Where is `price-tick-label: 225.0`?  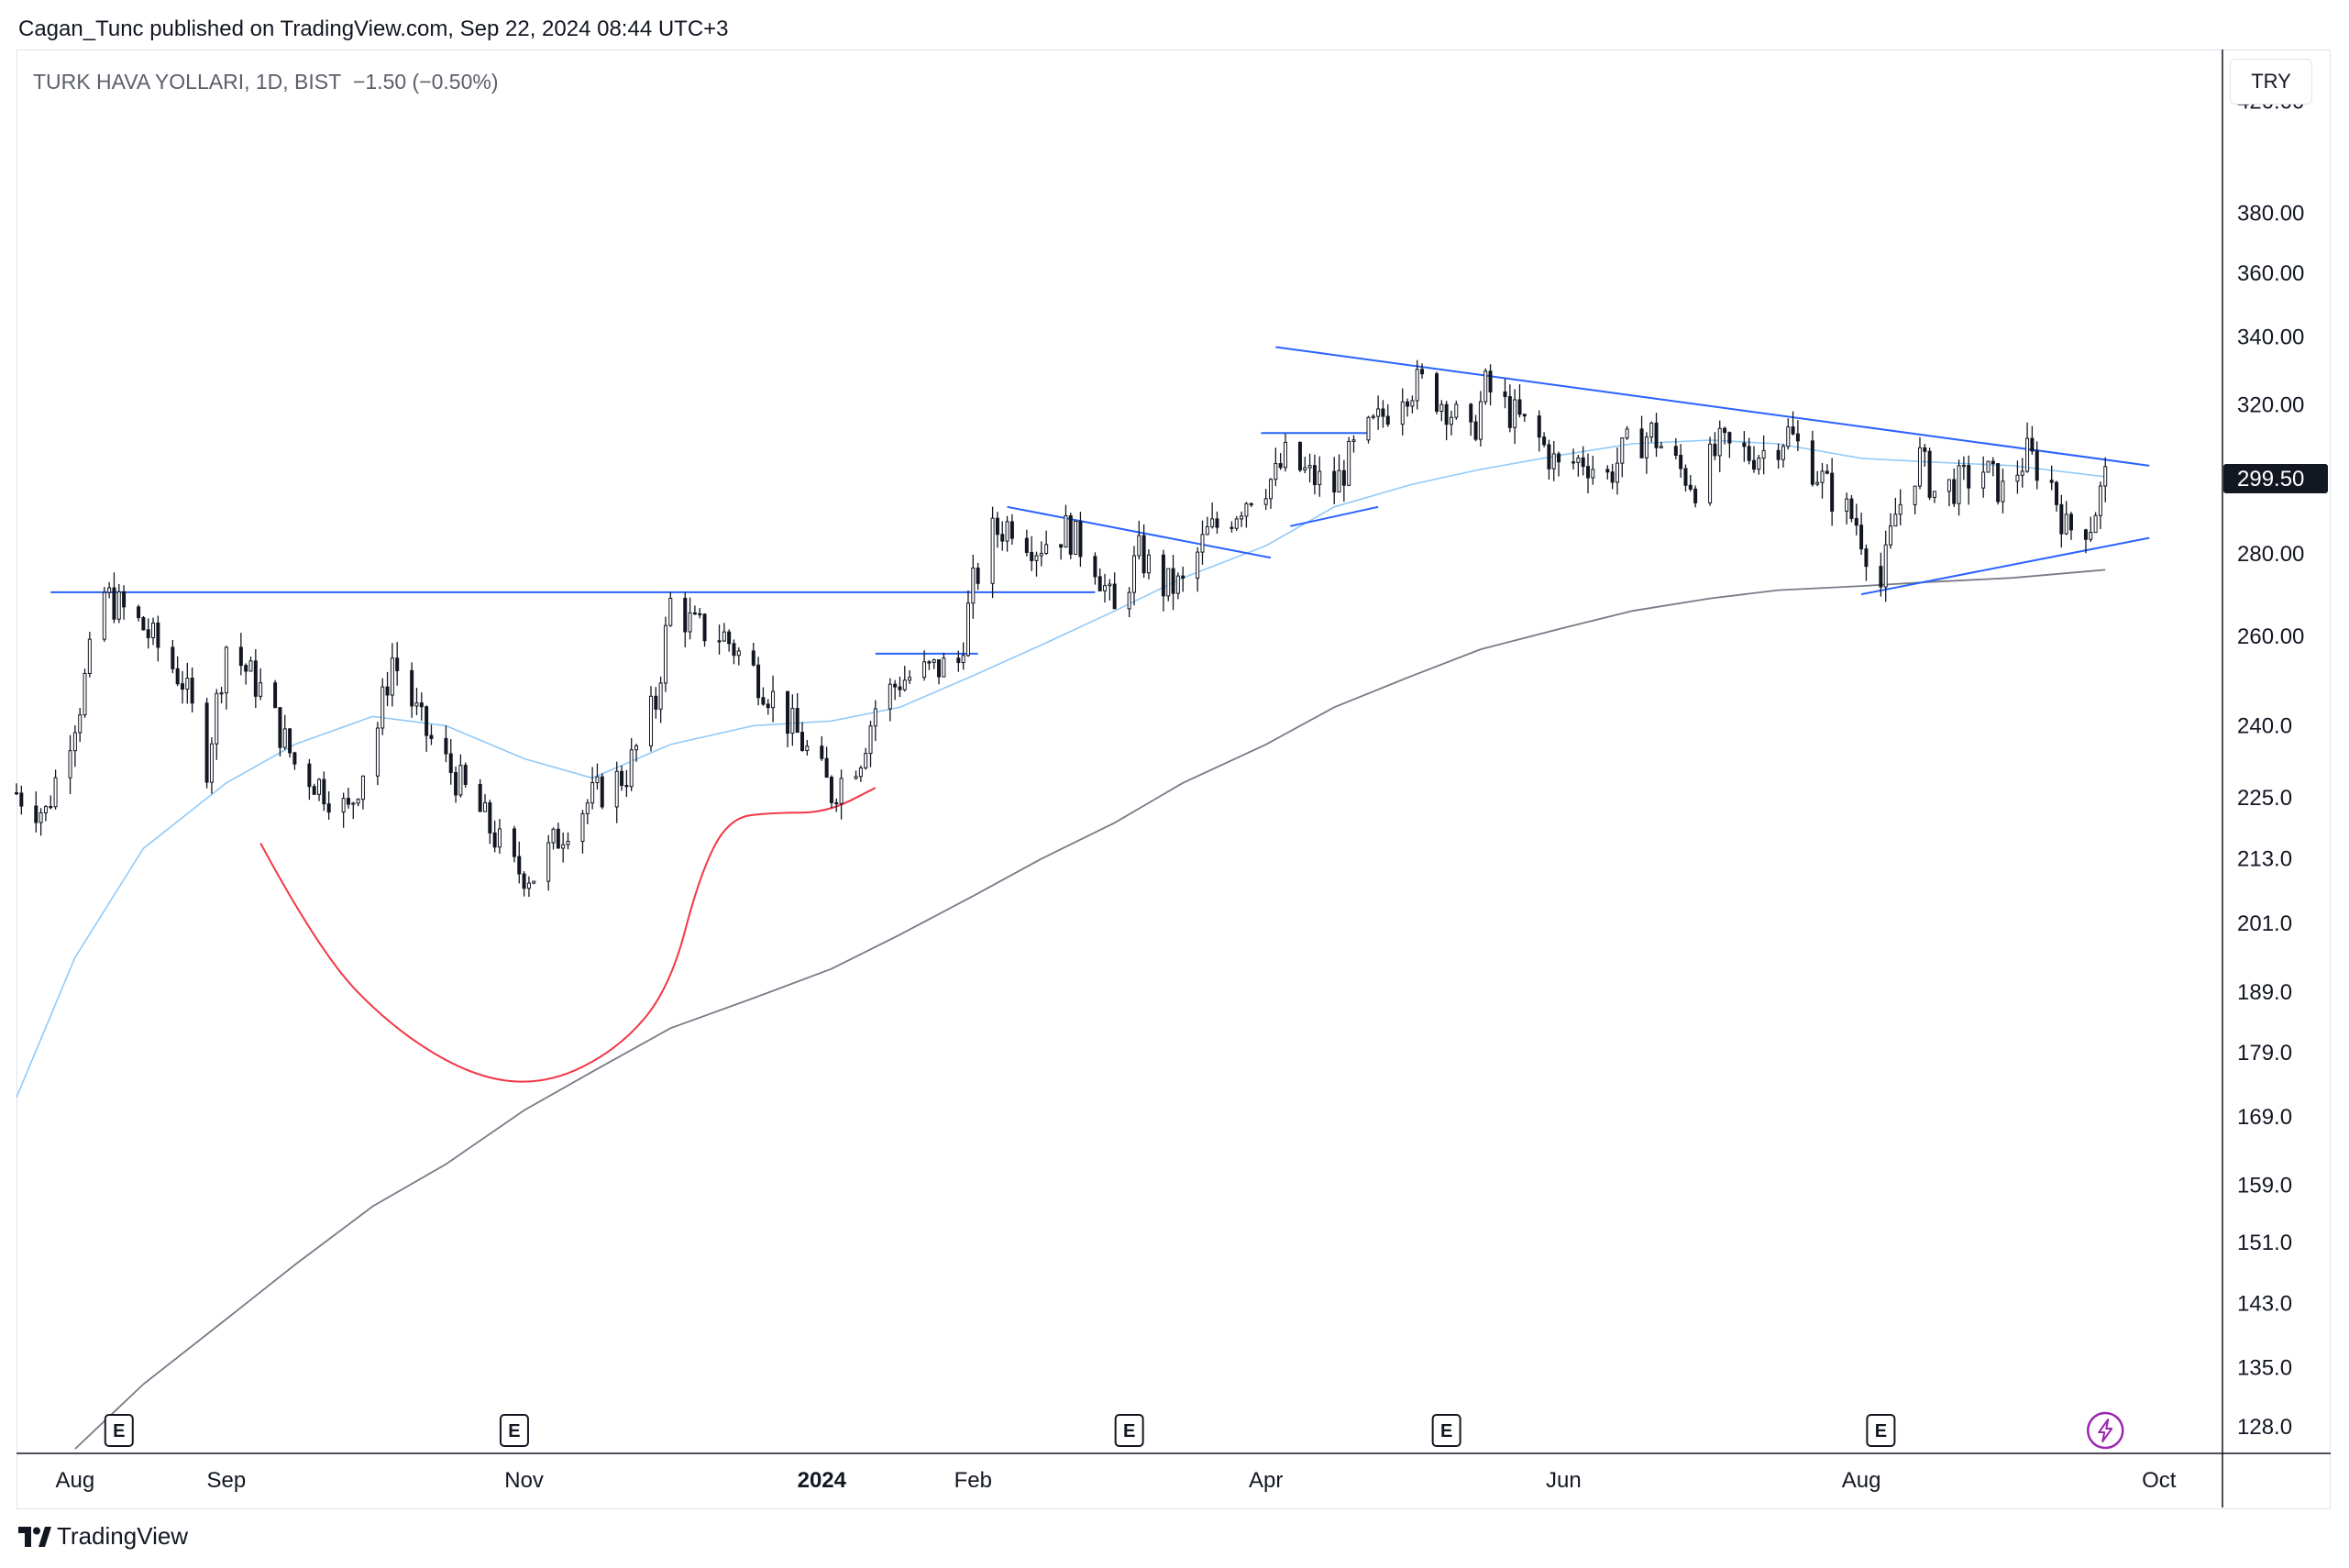
price-tick-label: 225.0 is located at coordinates (2264, 798).